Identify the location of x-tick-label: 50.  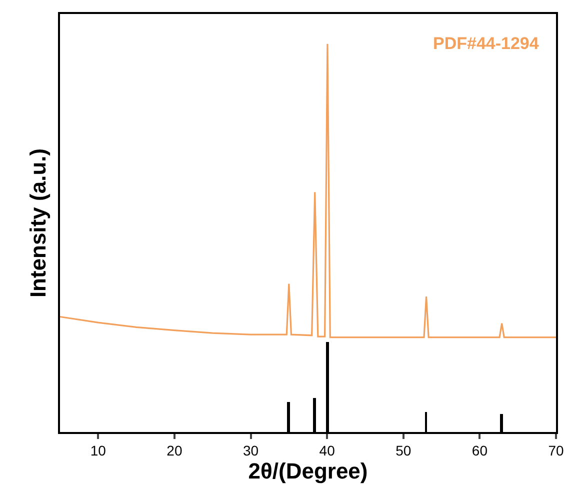
(404, 450).